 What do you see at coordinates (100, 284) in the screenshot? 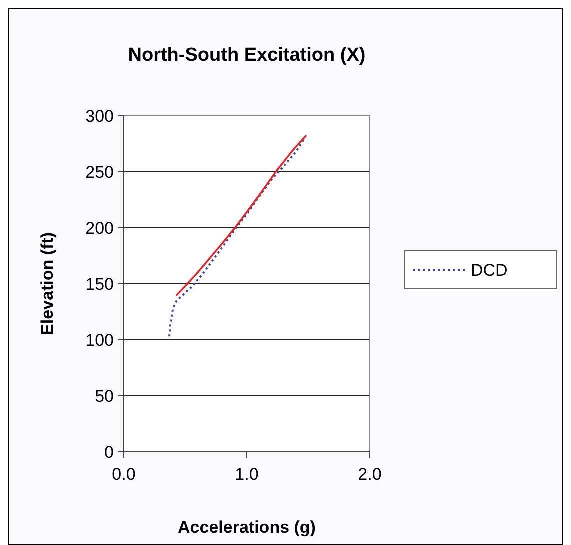
I see `y-tick-label: 150` at bounding box center [100, 284].